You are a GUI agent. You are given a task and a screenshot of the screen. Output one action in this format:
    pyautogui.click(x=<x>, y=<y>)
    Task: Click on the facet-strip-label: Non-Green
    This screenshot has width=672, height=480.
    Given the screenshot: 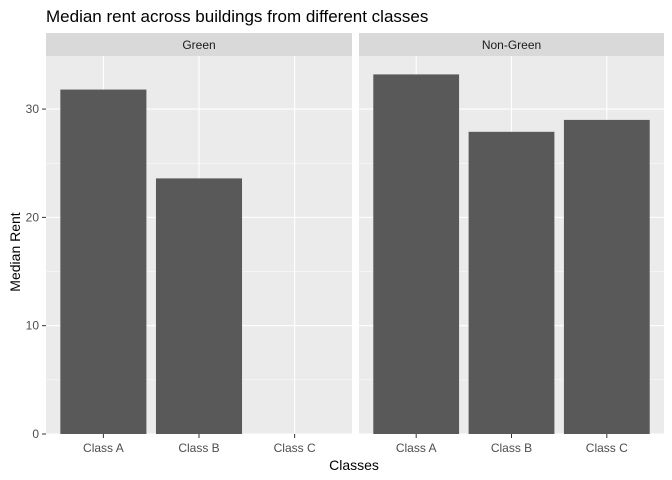 What is the action you would take?
    pyautogui.click(x=511, y=45)
    